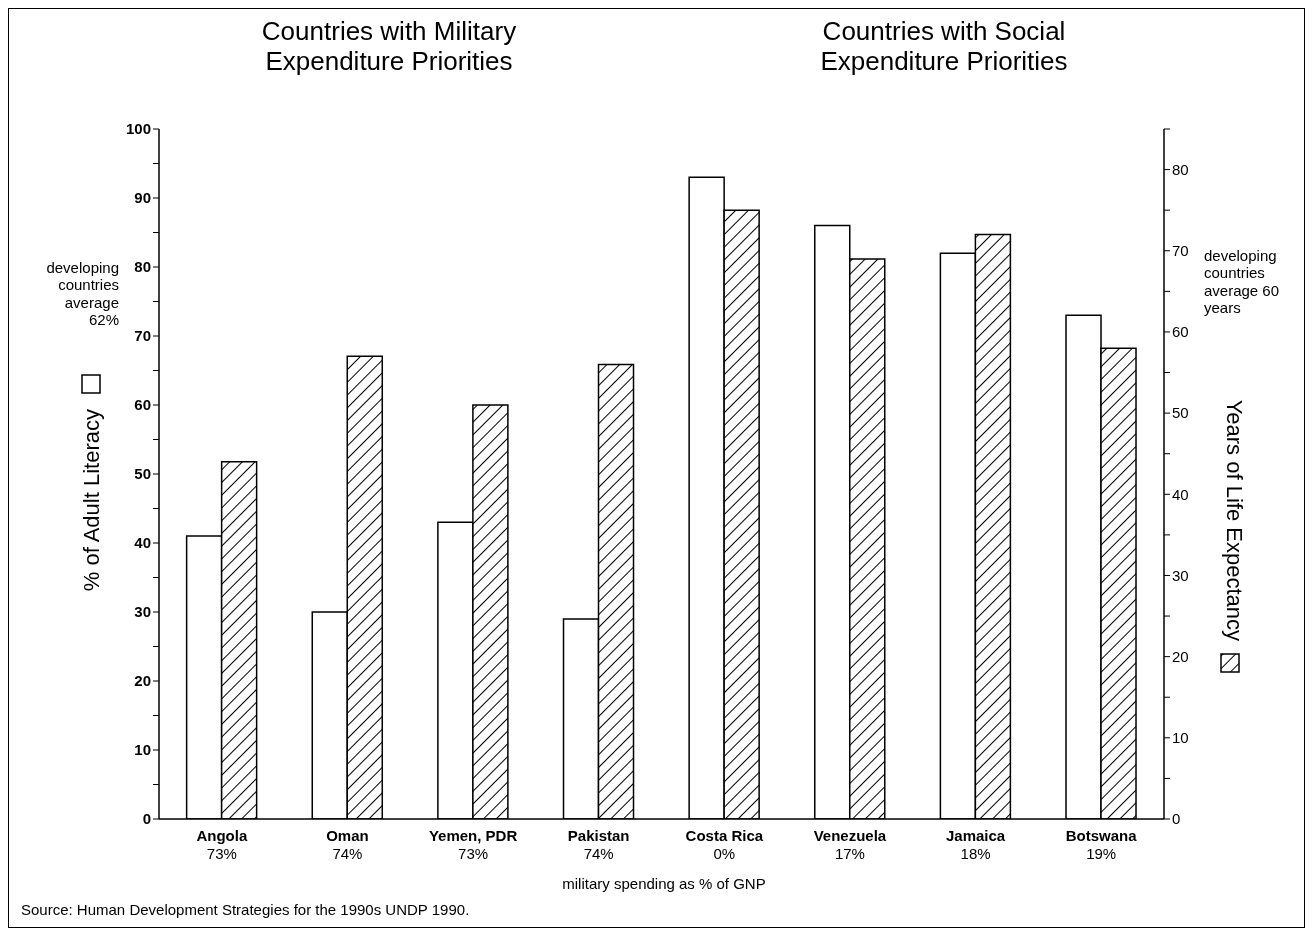 This screenshot has height=936, width=1313. I want to click on y-tick-label: 50, so click(142, 474).